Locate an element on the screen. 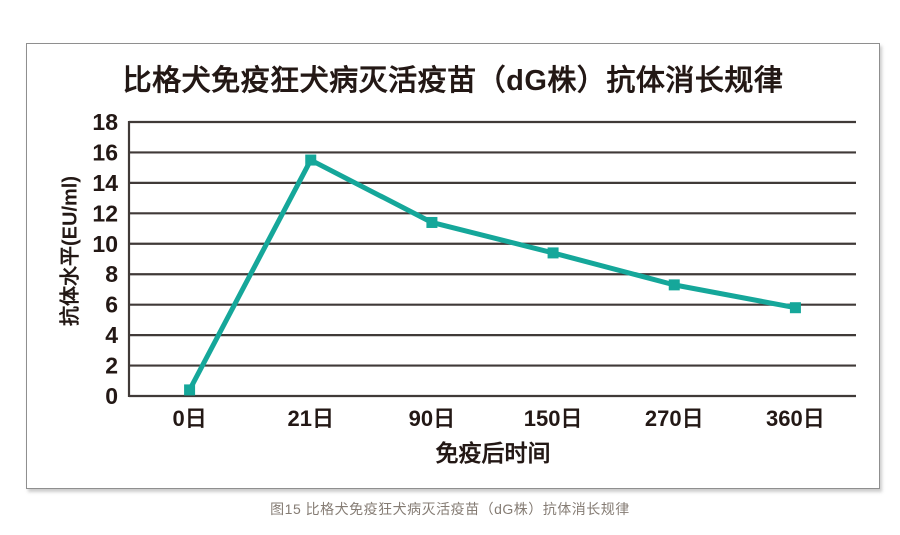  y-tick-label-6: 6 is located at coordinates (111, 305).